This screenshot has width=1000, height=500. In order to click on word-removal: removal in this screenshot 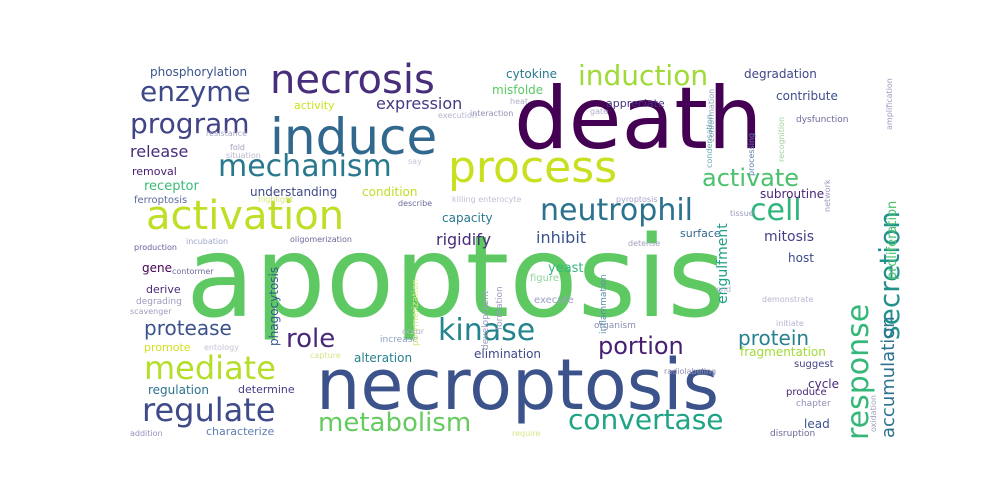, I will do `click(154, 171)`.